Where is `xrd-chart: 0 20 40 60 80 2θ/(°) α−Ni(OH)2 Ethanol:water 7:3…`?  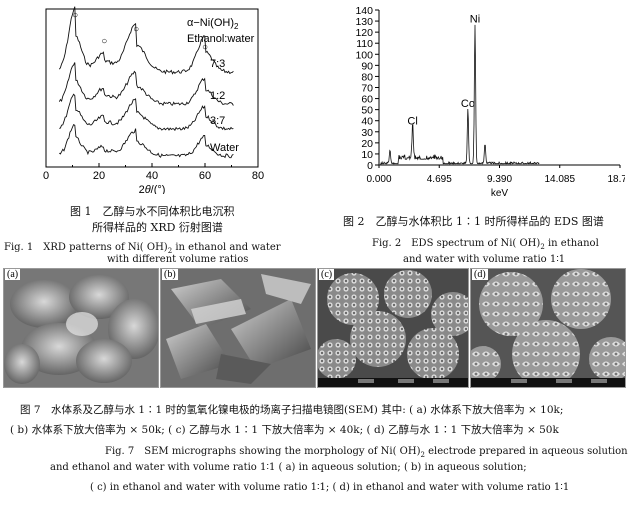
xrd-chart: 0 20 40 60 80 2θ/(°) α−Ni(OH)2 Ethanol:water 7:3… is located at coordinates (153, 100).